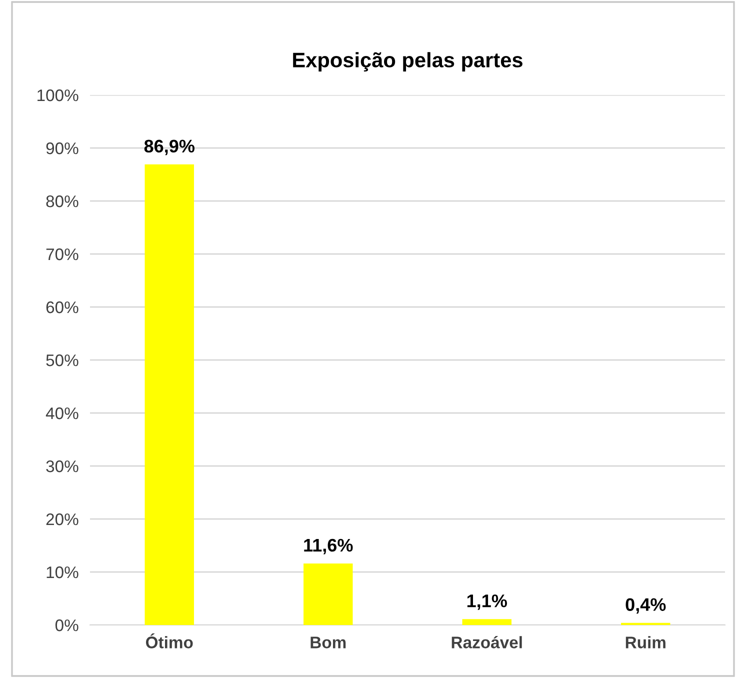 The image size is (736, 678). Describe the element at coordinates (62, 519) in the screenshot. I see `y-tick-label: 20%` at that location.